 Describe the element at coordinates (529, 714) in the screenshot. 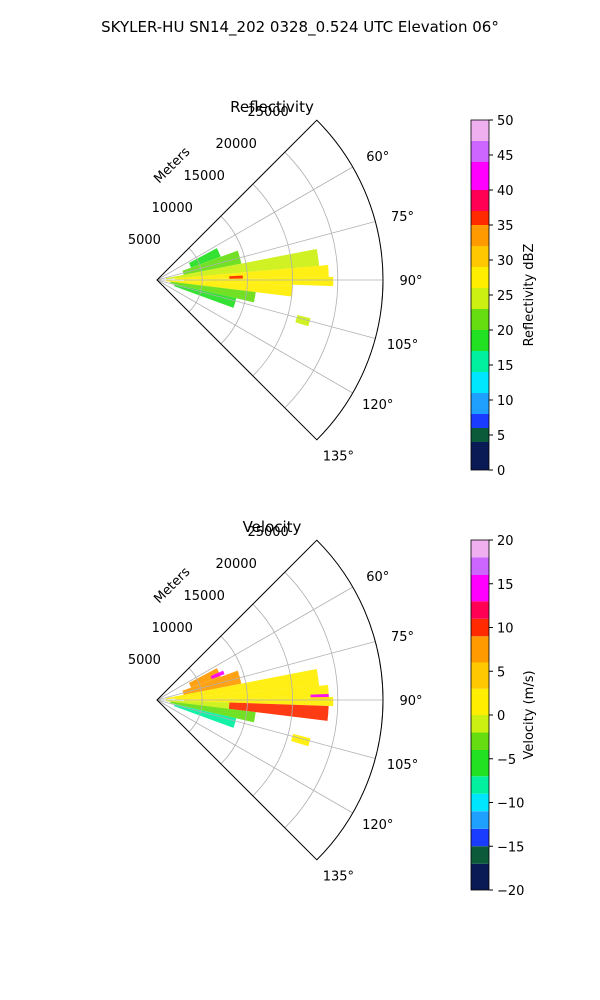

I see `colorbar-label: Velocity (m/s)` at that location.